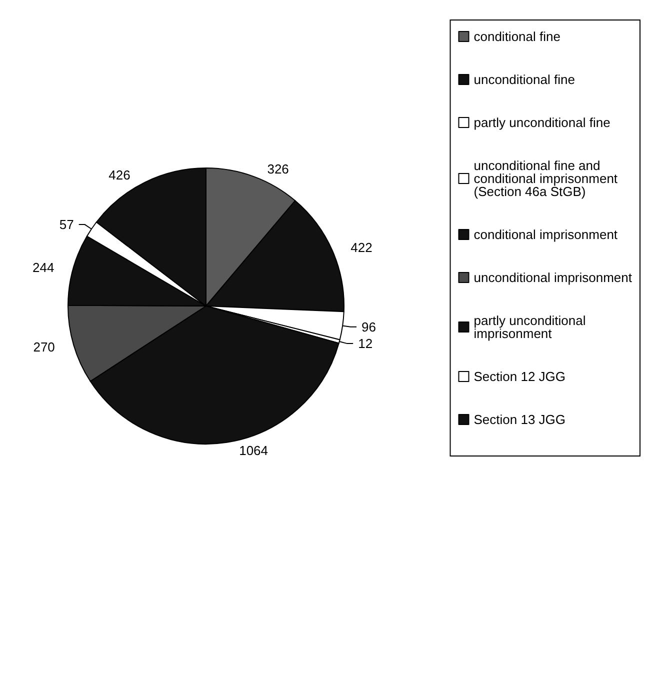 This screenshot has height=687, width=652. I want to click on legend-label: unconditional fine, so click(524, 79).